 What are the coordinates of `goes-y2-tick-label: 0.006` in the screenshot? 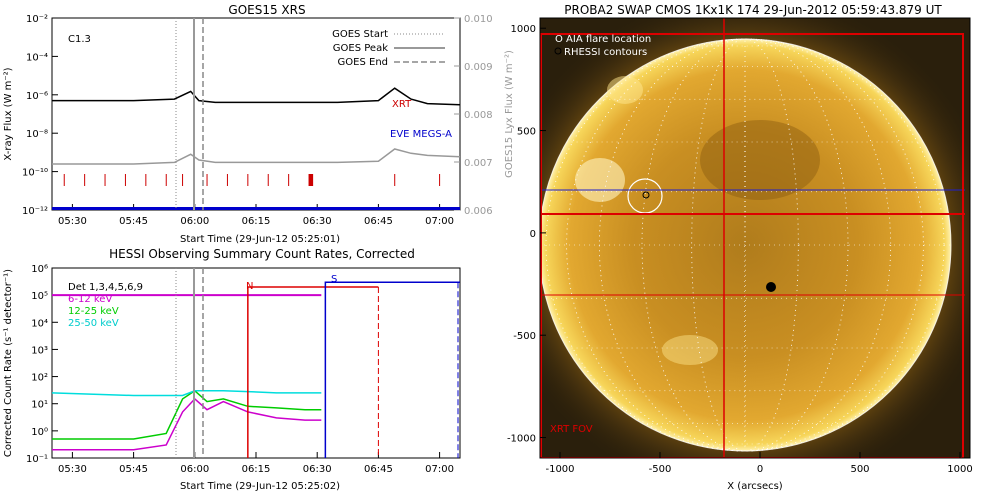 It's located at (478, 211).